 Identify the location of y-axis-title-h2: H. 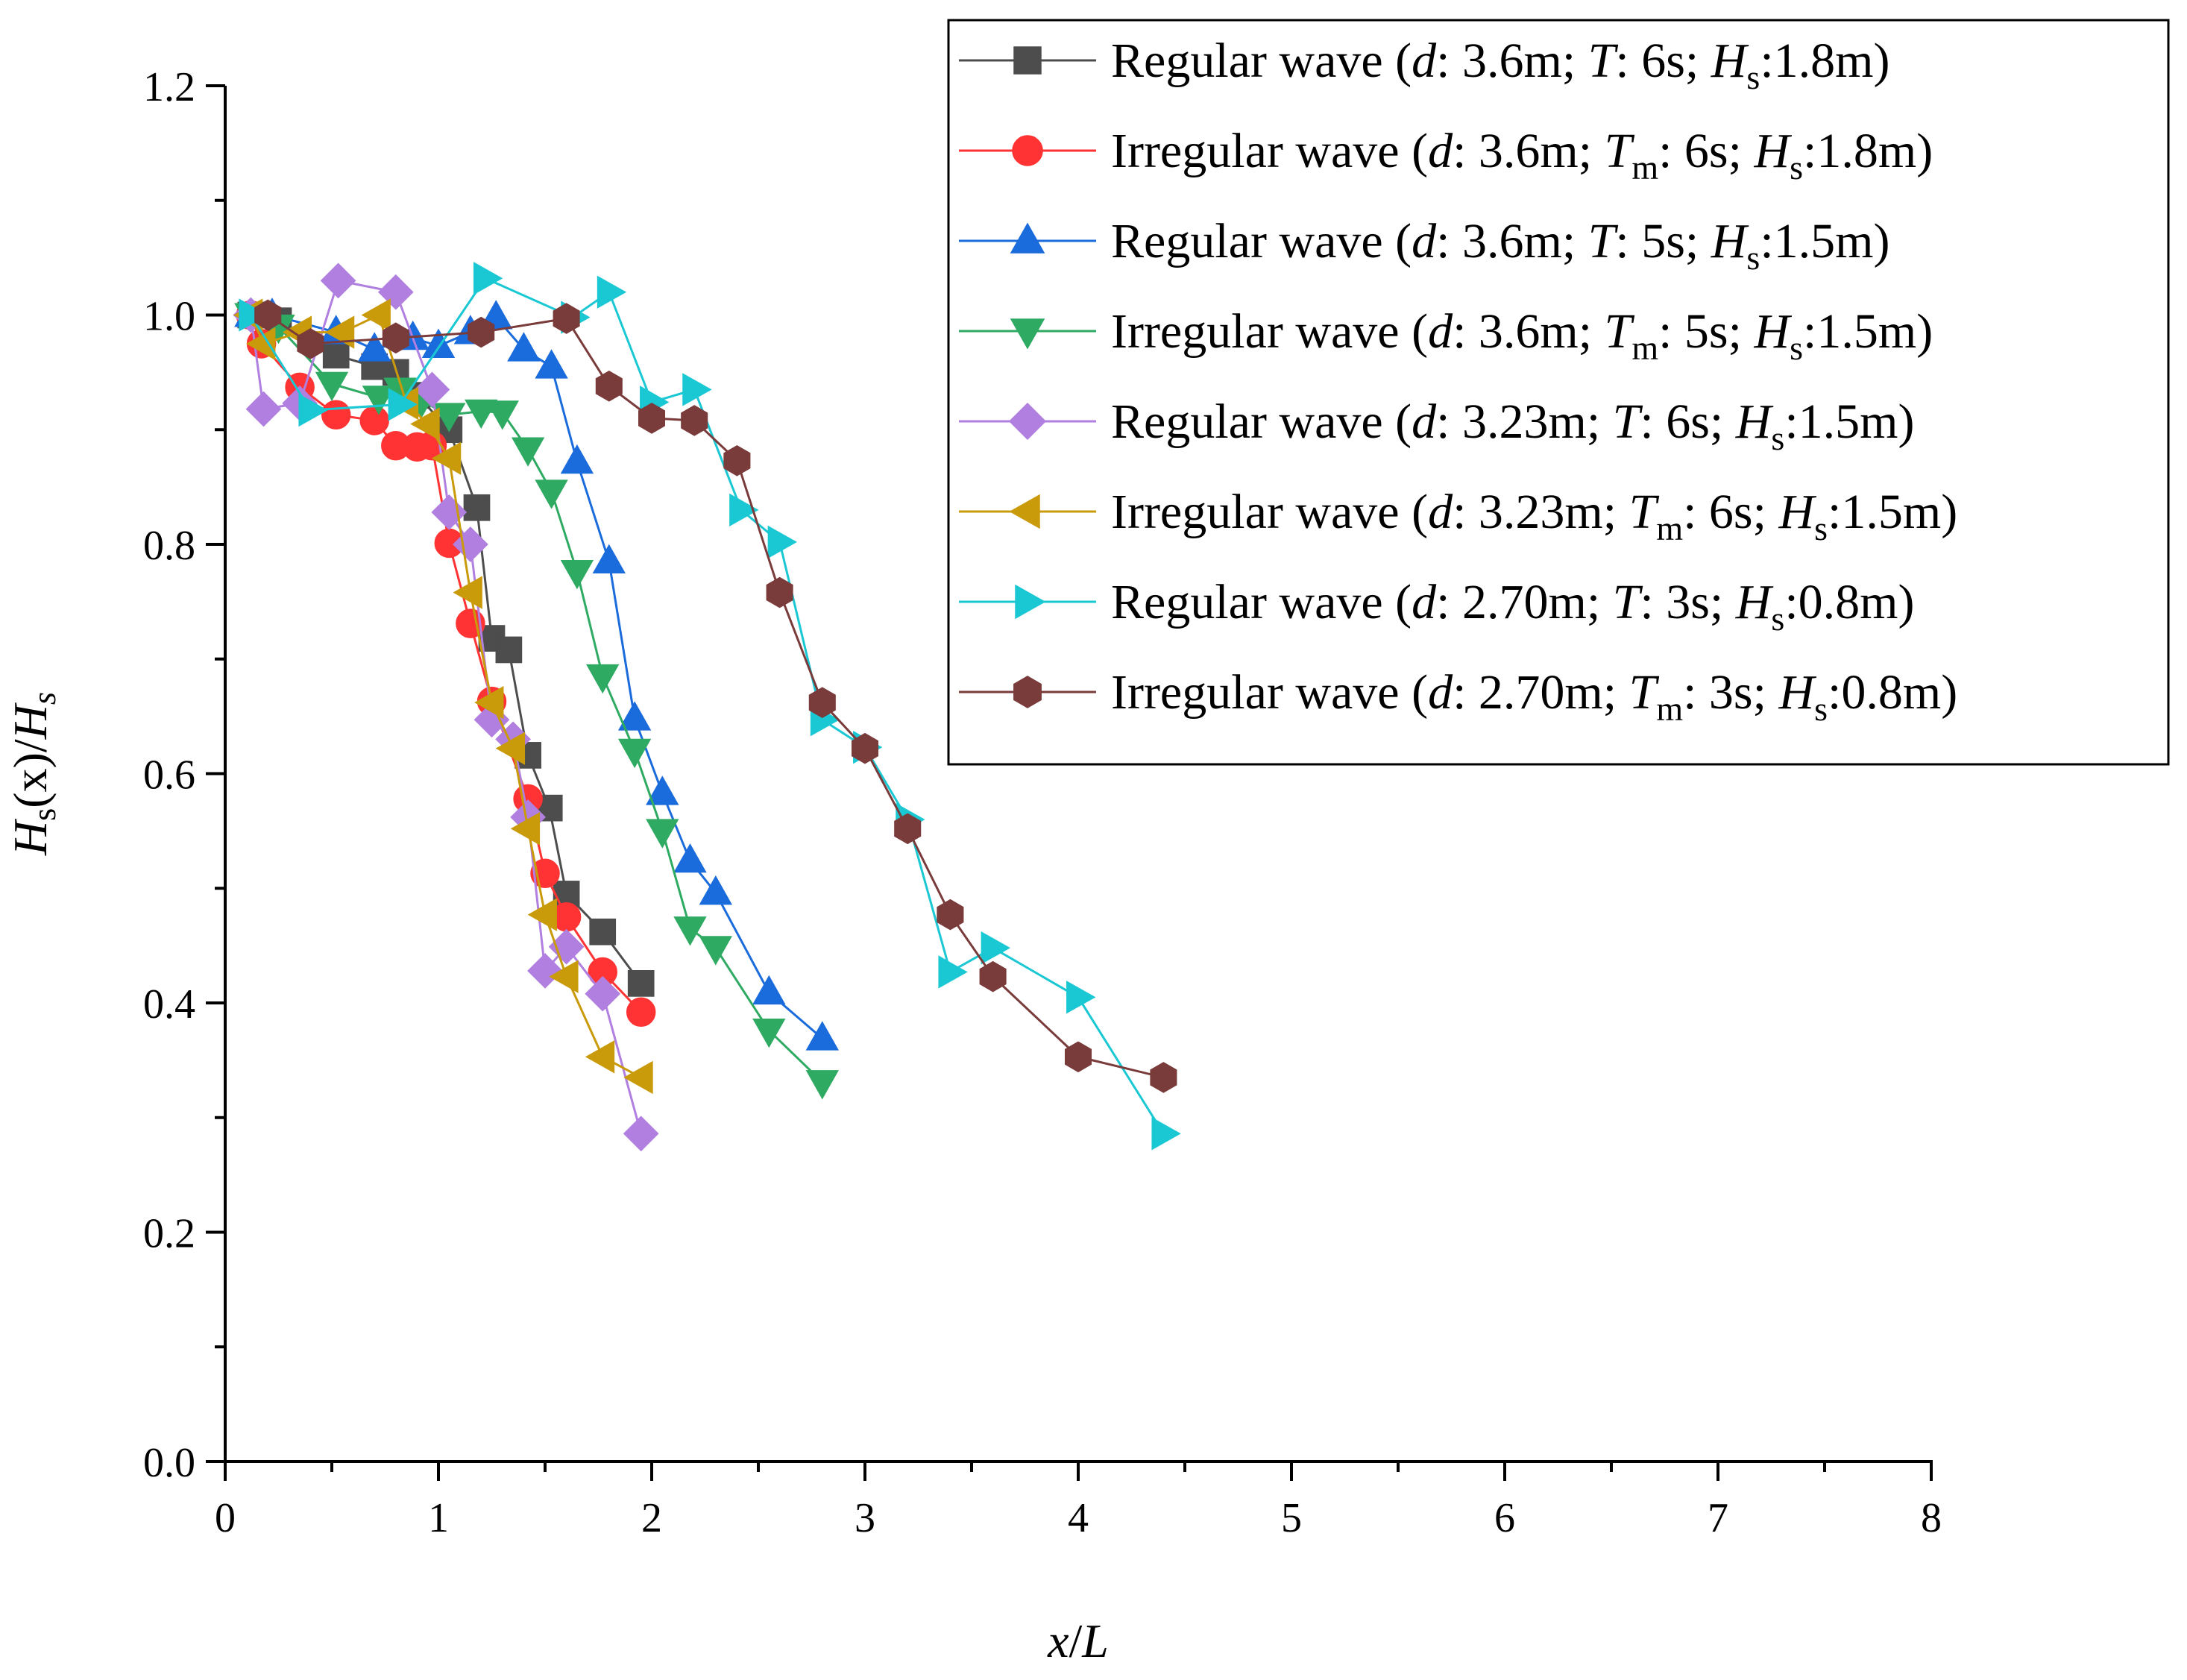
(30, 721).